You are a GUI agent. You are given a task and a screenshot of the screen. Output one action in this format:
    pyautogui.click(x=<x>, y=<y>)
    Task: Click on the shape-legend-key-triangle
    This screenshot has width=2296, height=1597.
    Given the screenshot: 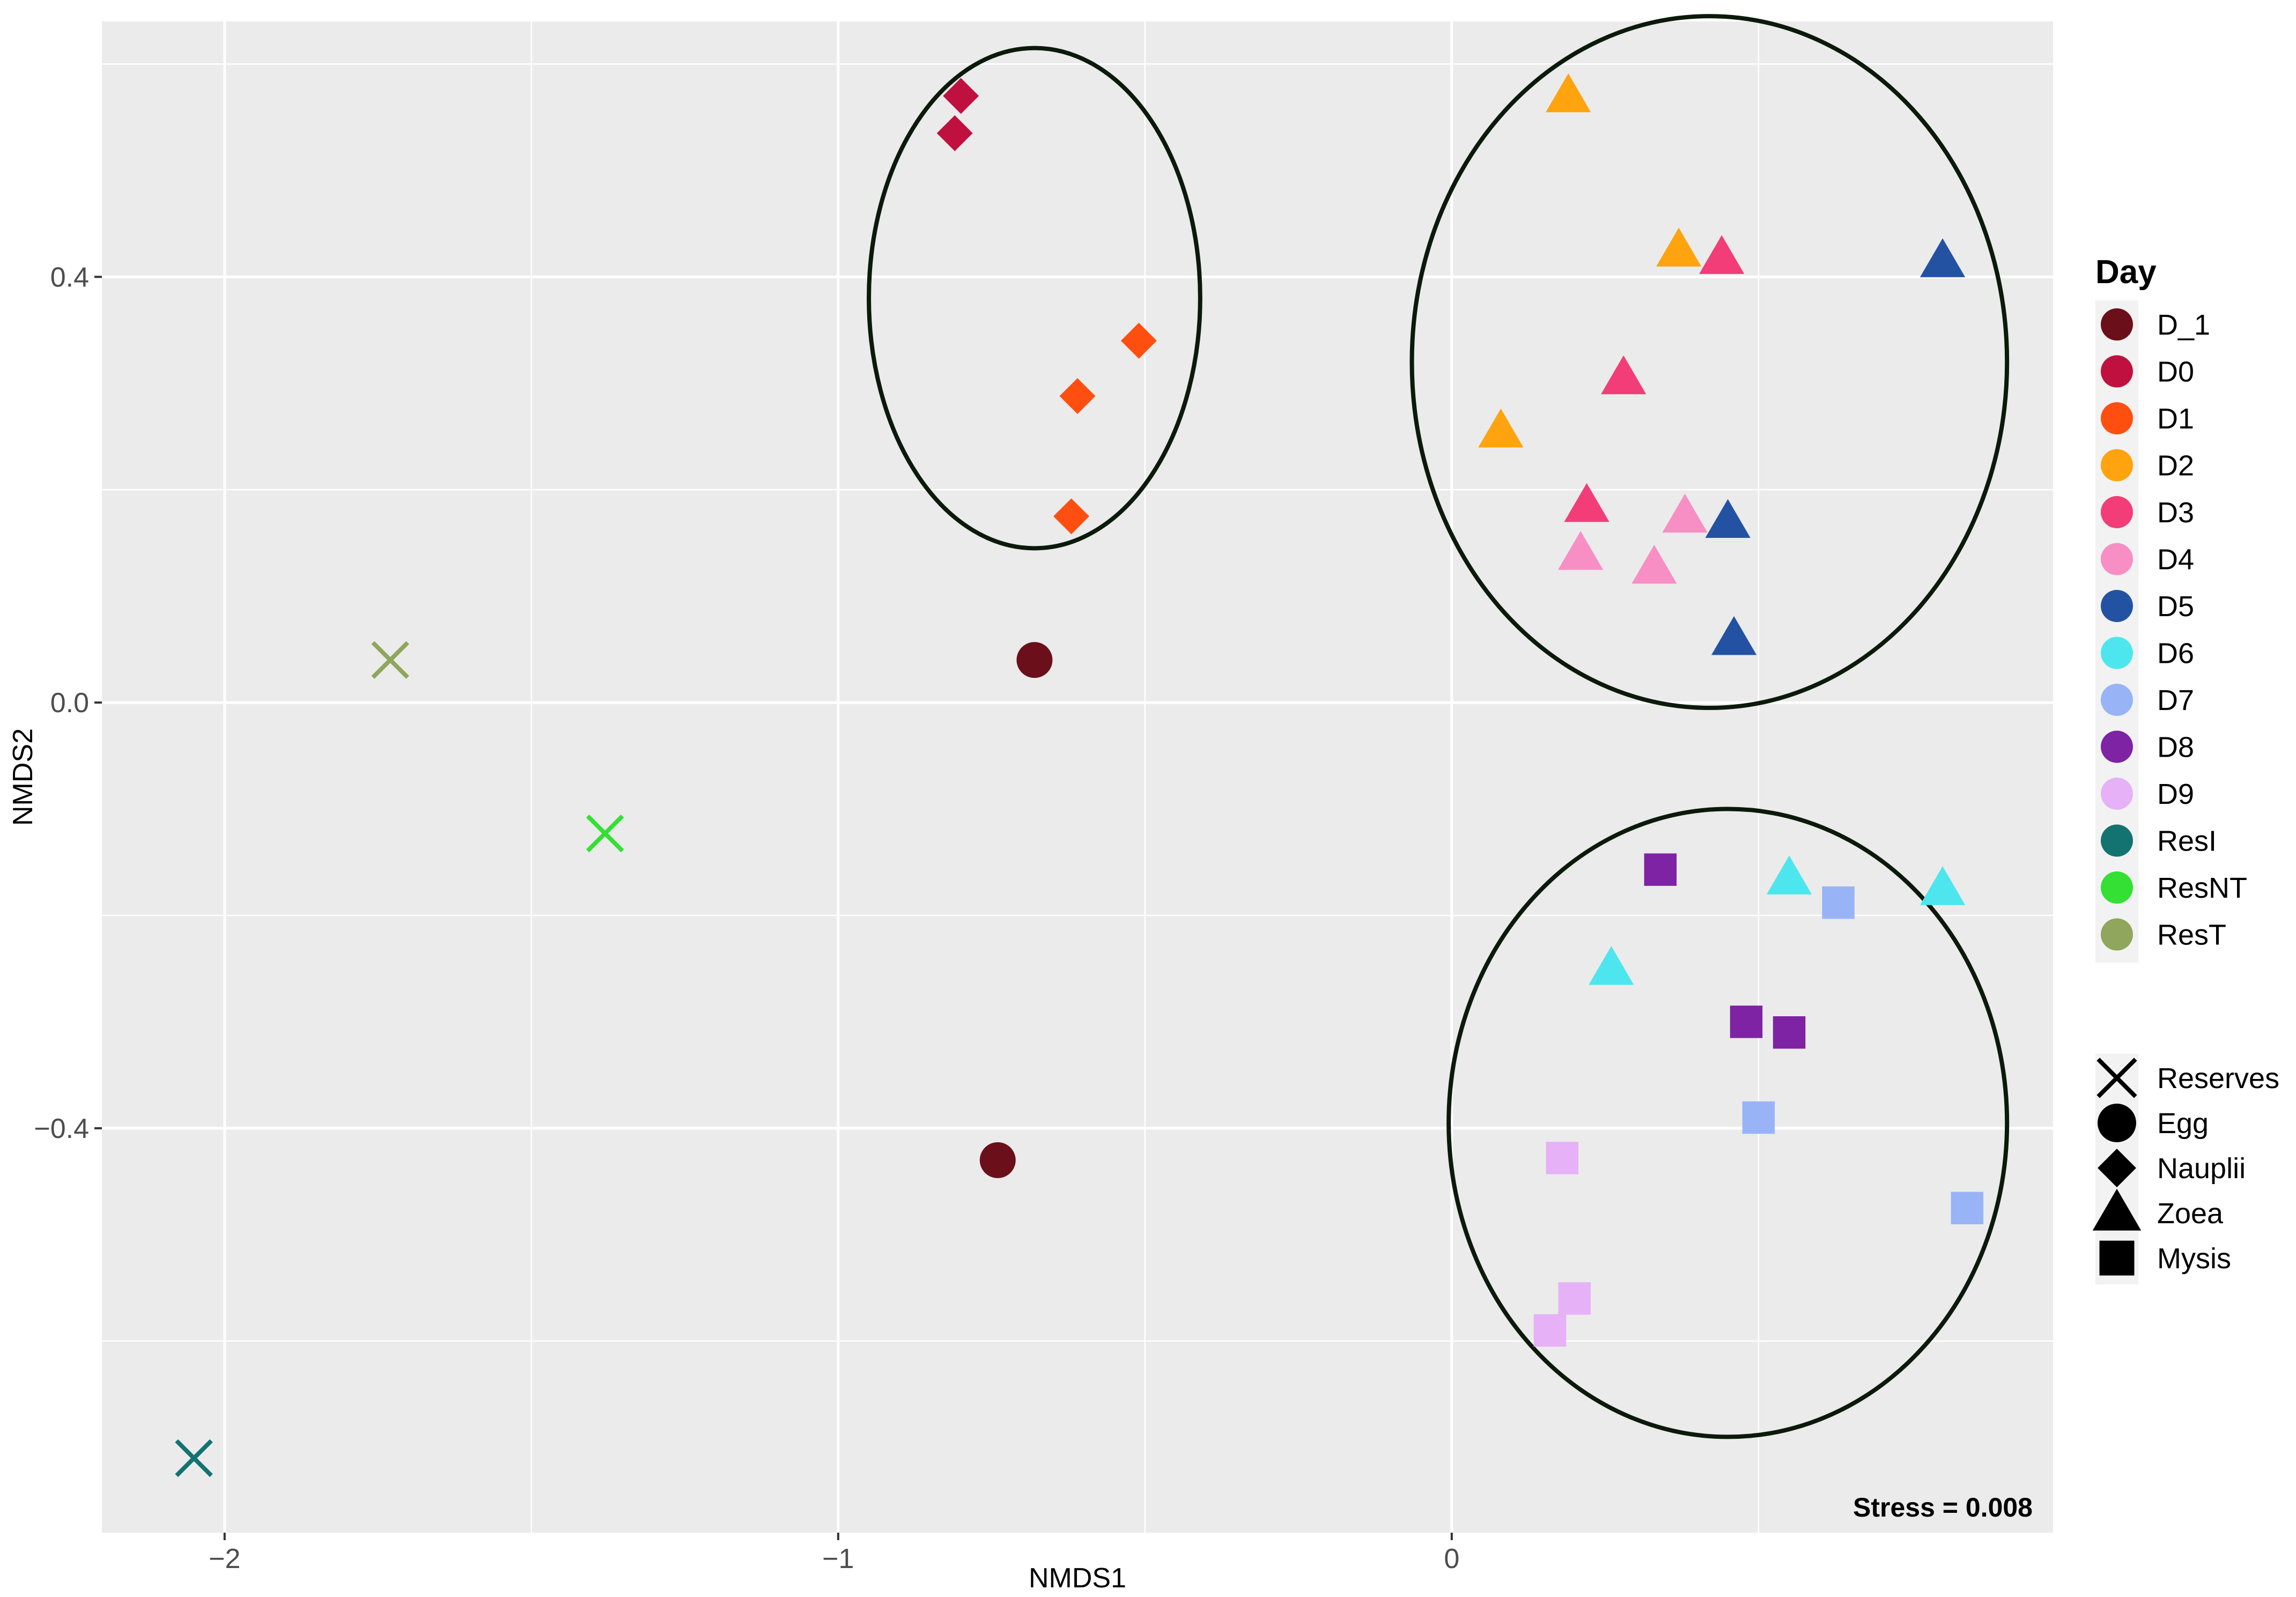 What is the action you would take?
    pyautogui.click(x=2117, y=1209)
    